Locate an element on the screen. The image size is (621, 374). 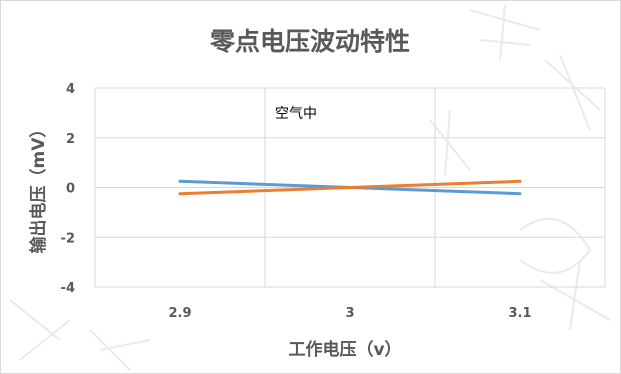
y-tick-label: -4 is located at coordinates (68, 288).